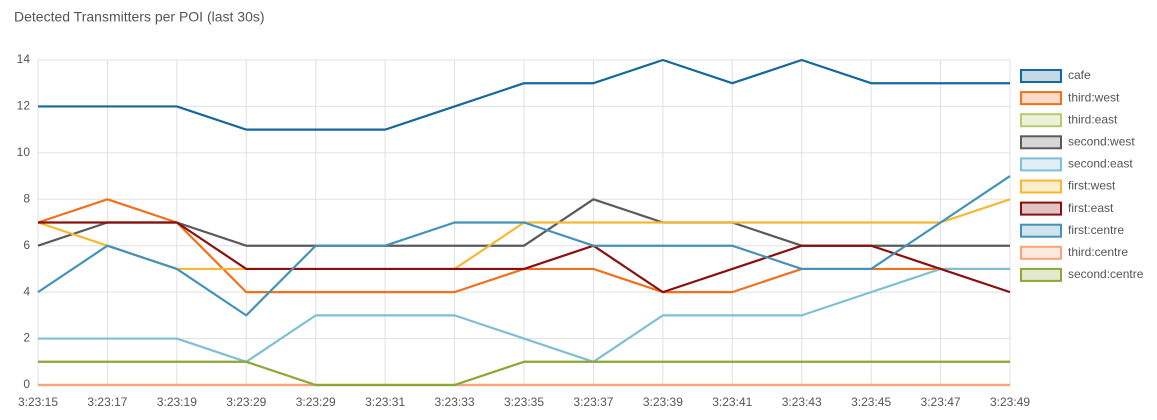  Describe the element at coordinates (26, 291) in the screenshot. I see `y-tick-label: 4` at that location.